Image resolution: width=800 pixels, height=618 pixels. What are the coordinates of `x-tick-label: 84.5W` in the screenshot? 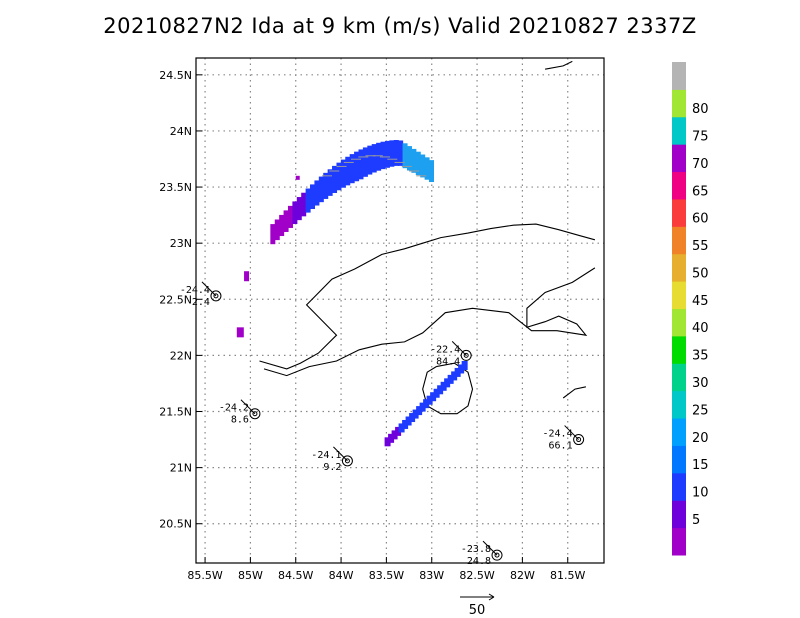 It's located at (295, 575).